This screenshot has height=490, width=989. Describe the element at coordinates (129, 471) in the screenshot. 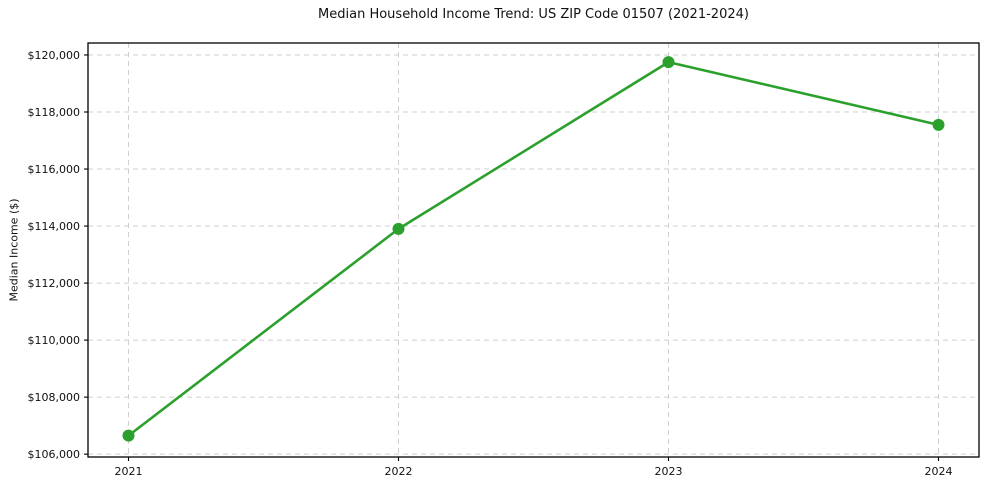

I see `x-tick-label: 2021` at that location.